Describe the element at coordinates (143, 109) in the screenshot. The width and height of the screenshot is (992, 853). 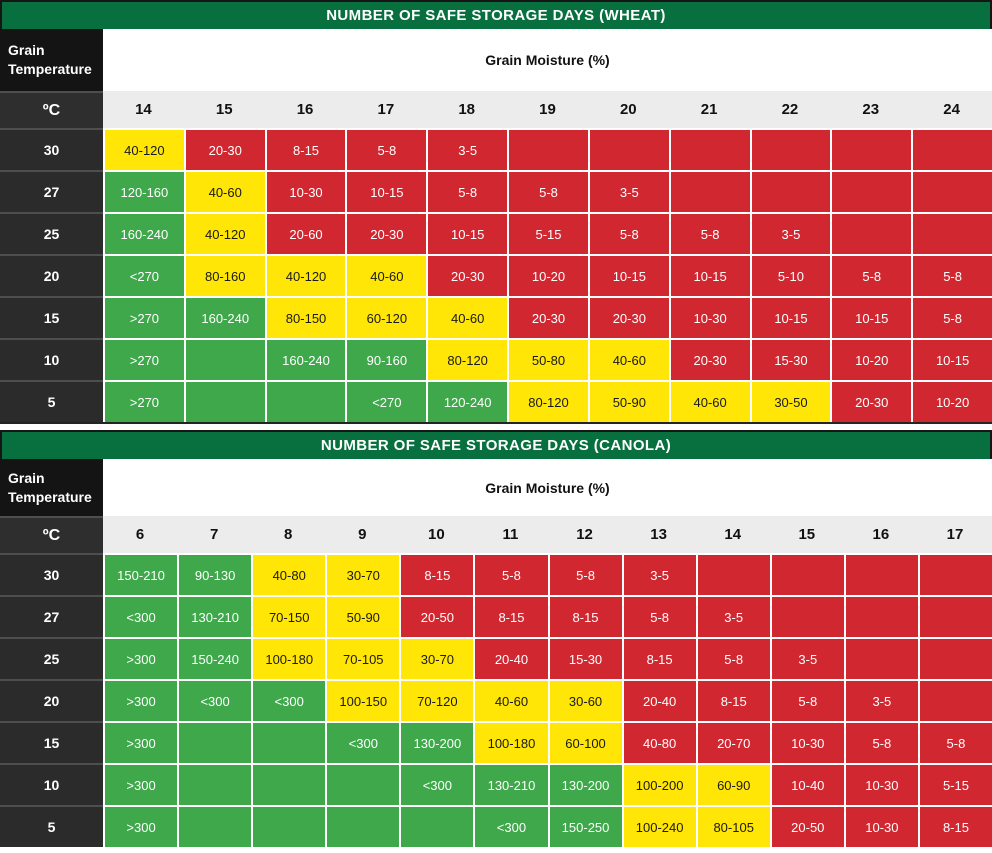
I see `moisture-column-label: 14` at that location.